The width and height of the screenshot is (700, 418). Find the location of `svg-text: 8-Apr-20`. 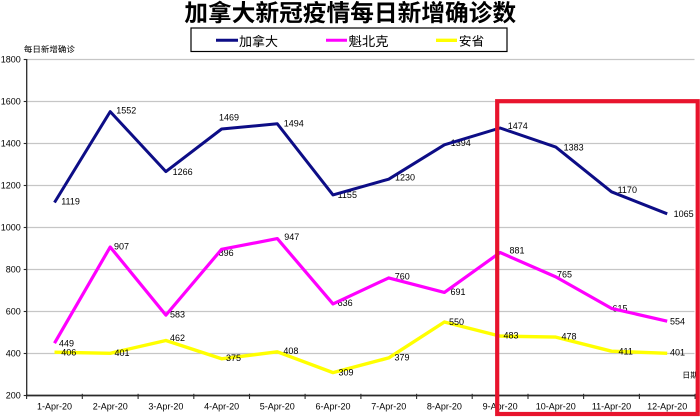

svg-text: 8-Apr-20 is located at coordinates (444, 407).